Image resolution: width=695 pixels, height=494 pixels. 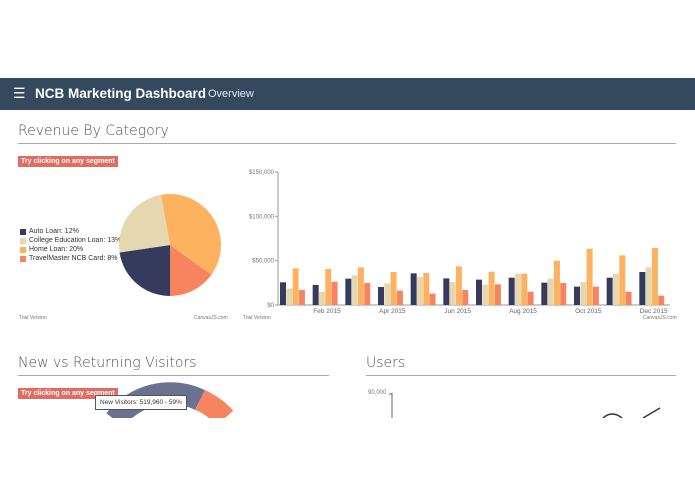 I want to click on y-tick-label: $0, so click(x=270, y=306).